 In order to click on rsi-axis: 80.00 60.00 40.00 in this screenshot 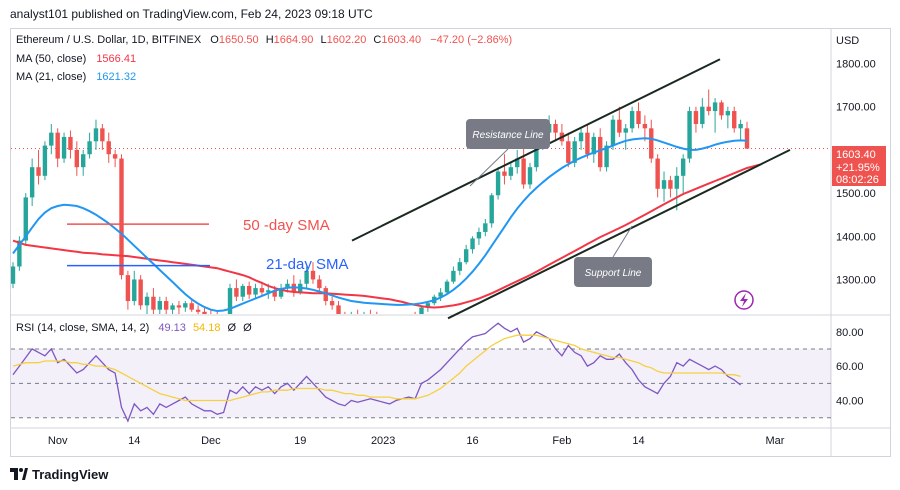, I will do `click(850, 367)`.